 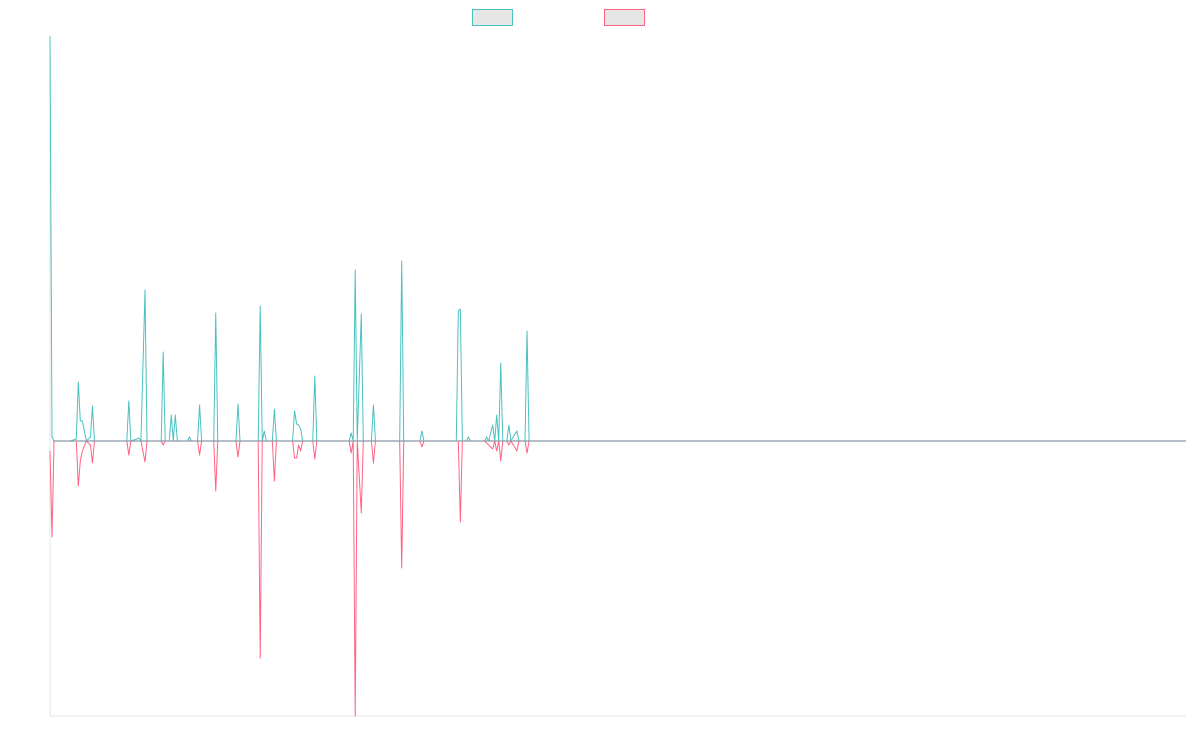 What do you see at coordinates (492, 17) in the screenshot?
I see `legend-swatch-up` at bounding box center [492, 17].